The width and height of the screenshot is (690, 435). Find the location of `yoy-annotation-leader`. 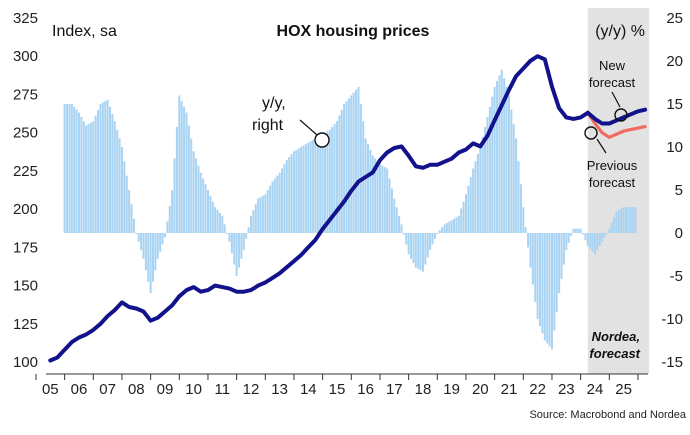

yoy-annotation-leader is located at coordinates (308, 127).